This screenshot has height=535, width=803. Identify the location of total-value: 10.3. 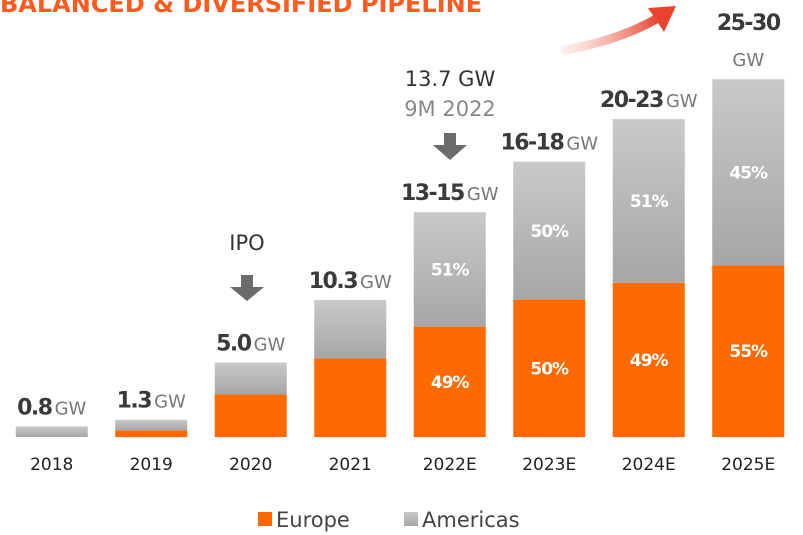
(333, 281).